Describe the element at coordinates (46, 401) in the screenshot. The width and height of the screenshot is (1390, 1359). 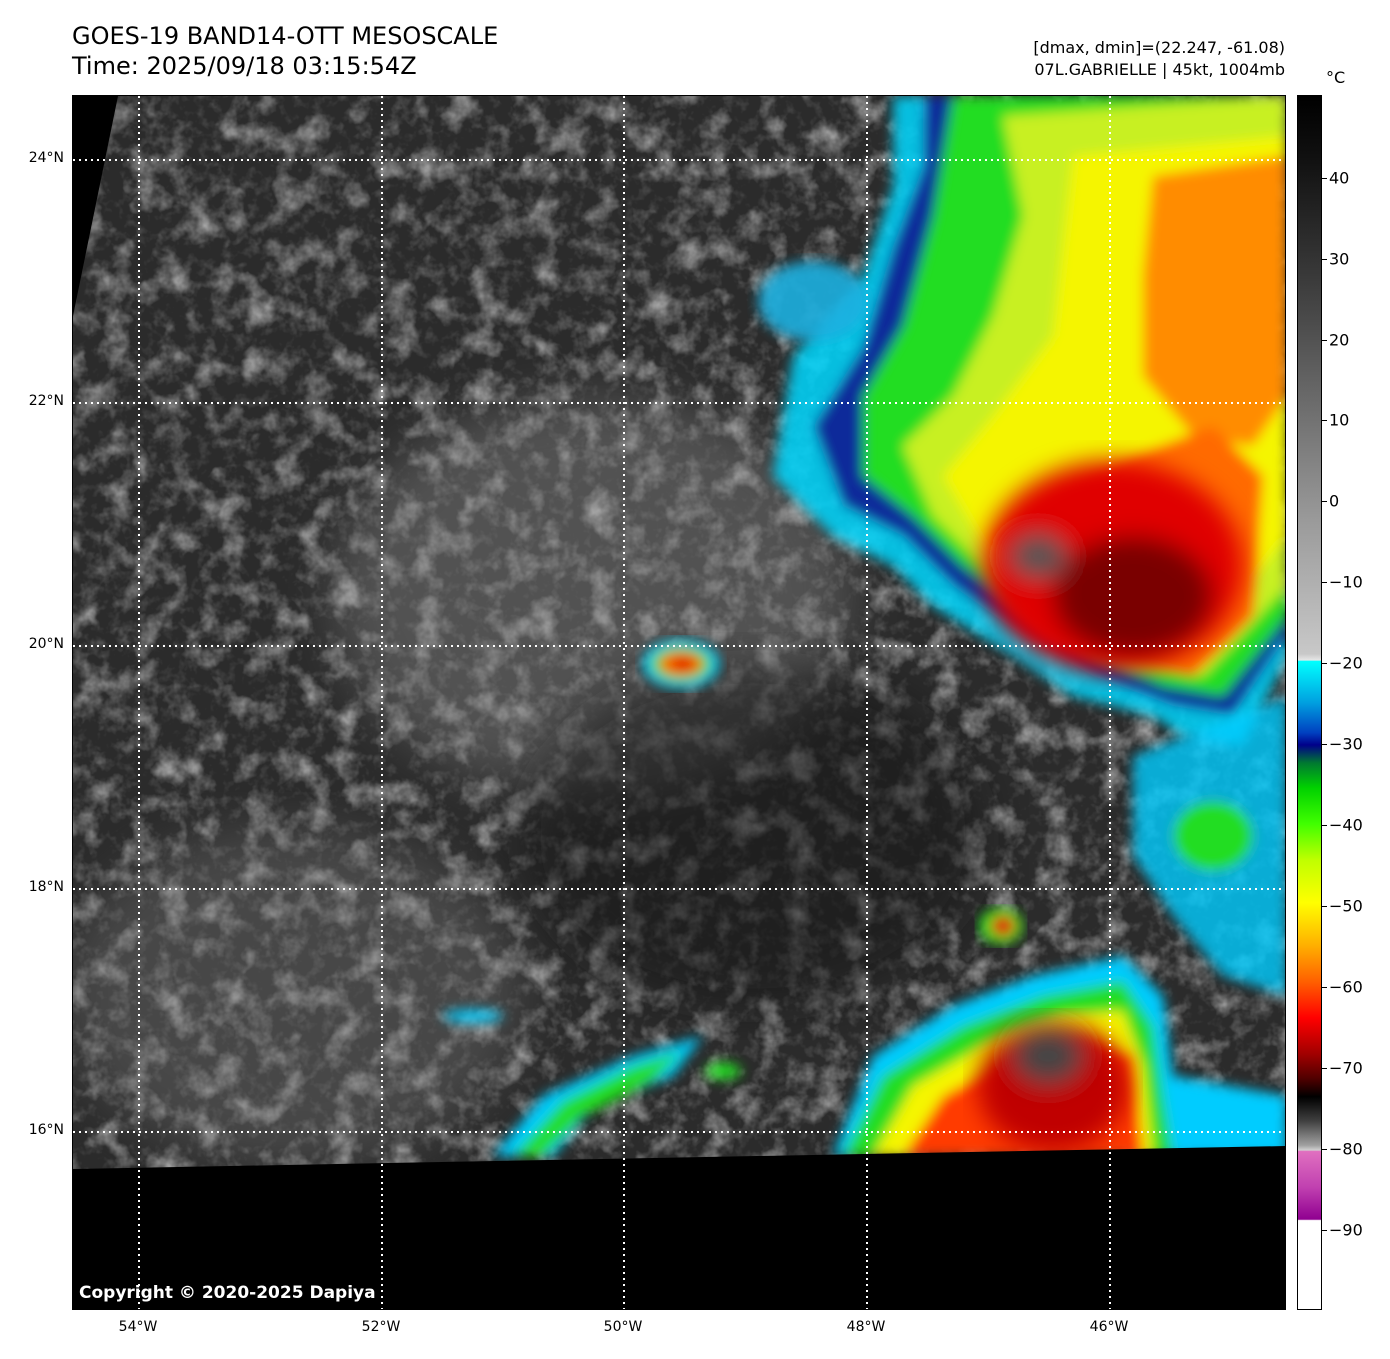
I see `lat-label-22n: 22°N` at that location.